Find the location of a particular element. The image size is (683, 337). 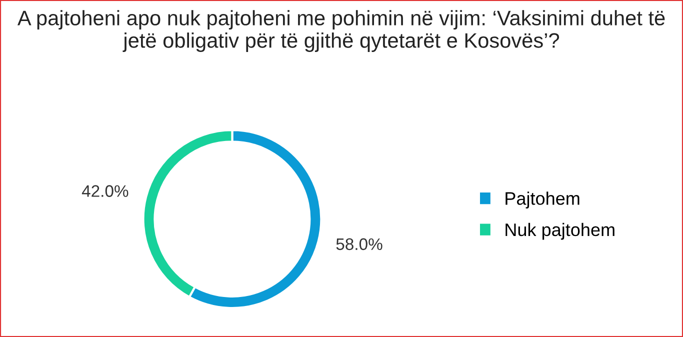

data-label: 58.0% is located at coordinates (359, 244).